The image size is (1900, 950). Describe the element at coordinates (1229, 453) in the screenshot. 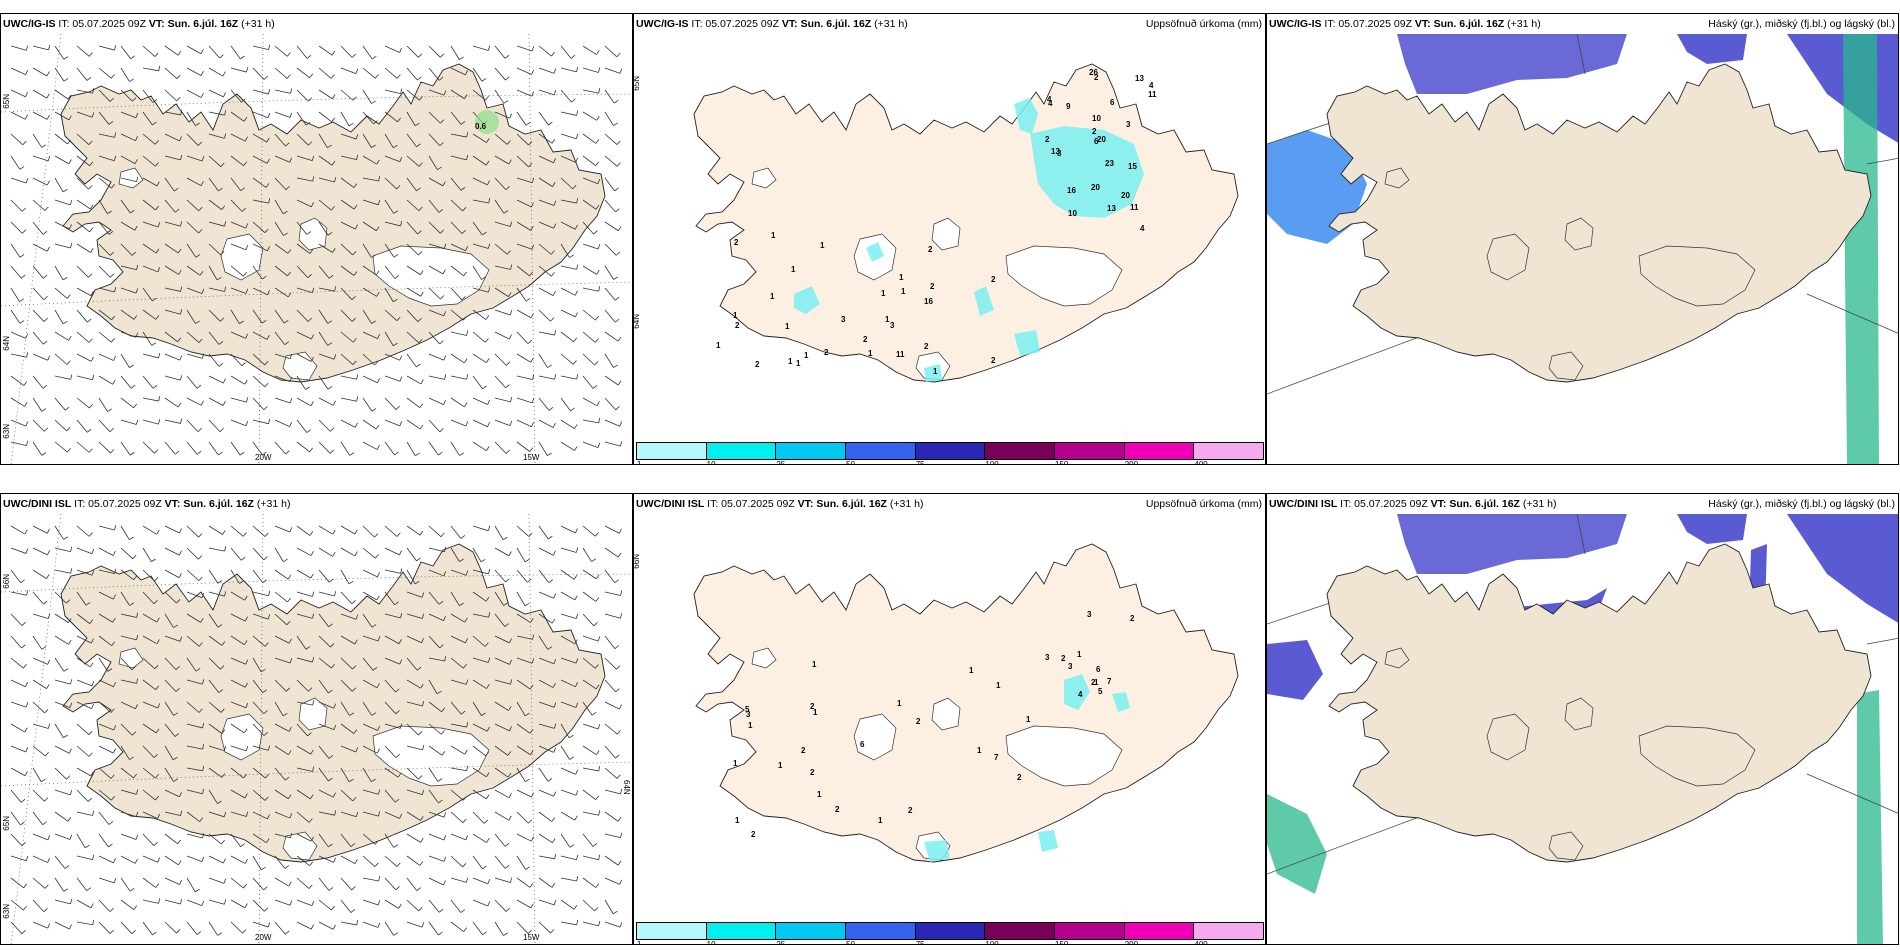

I see `colorbar-swatch: 400` at that location.